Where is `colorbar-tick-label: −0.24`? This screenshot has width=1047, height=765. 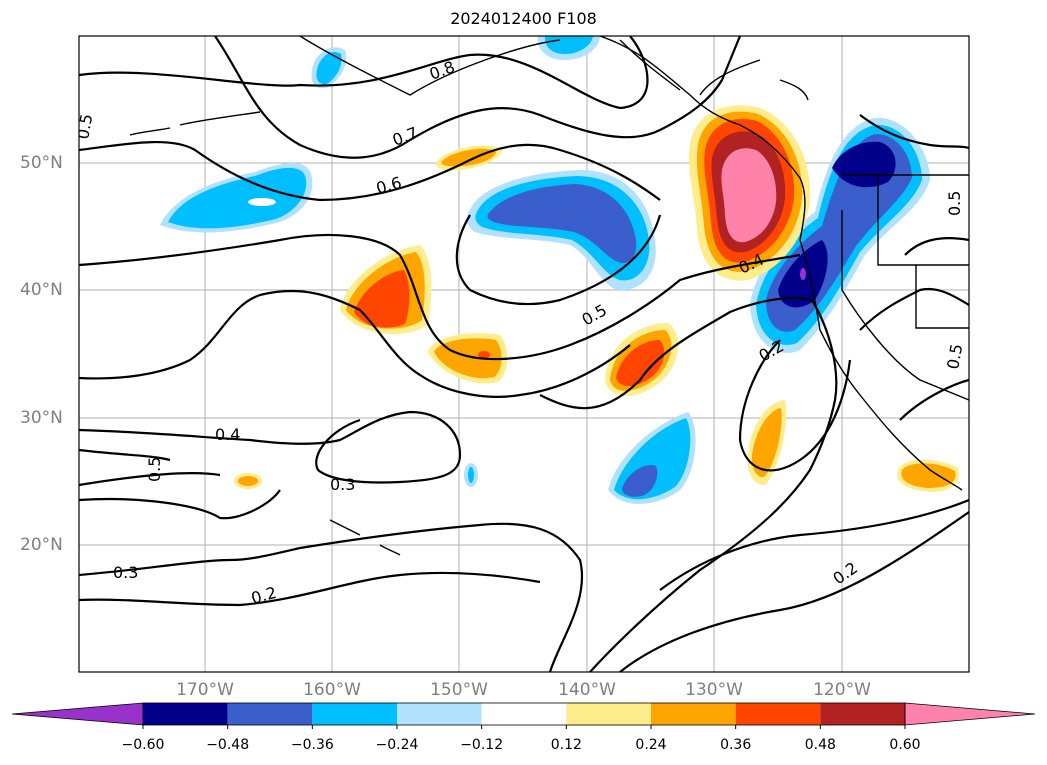
colorbar-tick-label: −0.24 is located at coordinates (397, 745).